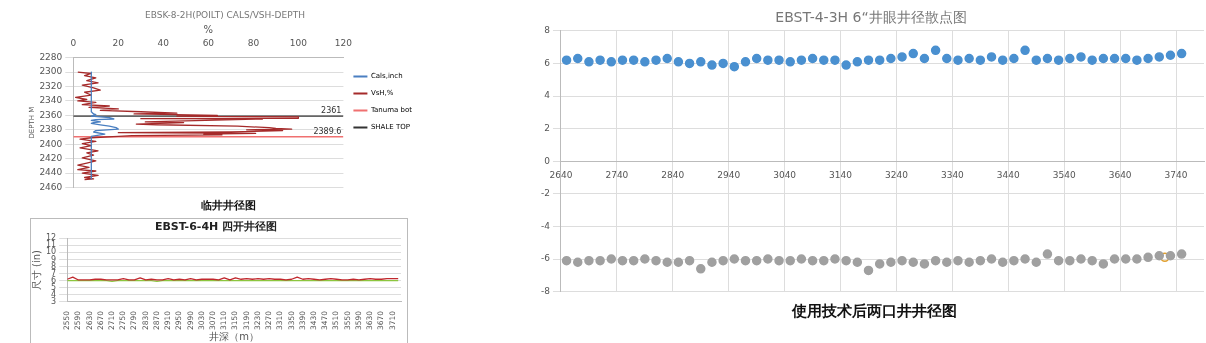 This screenshot has width=1206, height=343. Describe the element at coordinates (673, 174) in the screenshot. I see `x-tick-label: 2840` at that location.